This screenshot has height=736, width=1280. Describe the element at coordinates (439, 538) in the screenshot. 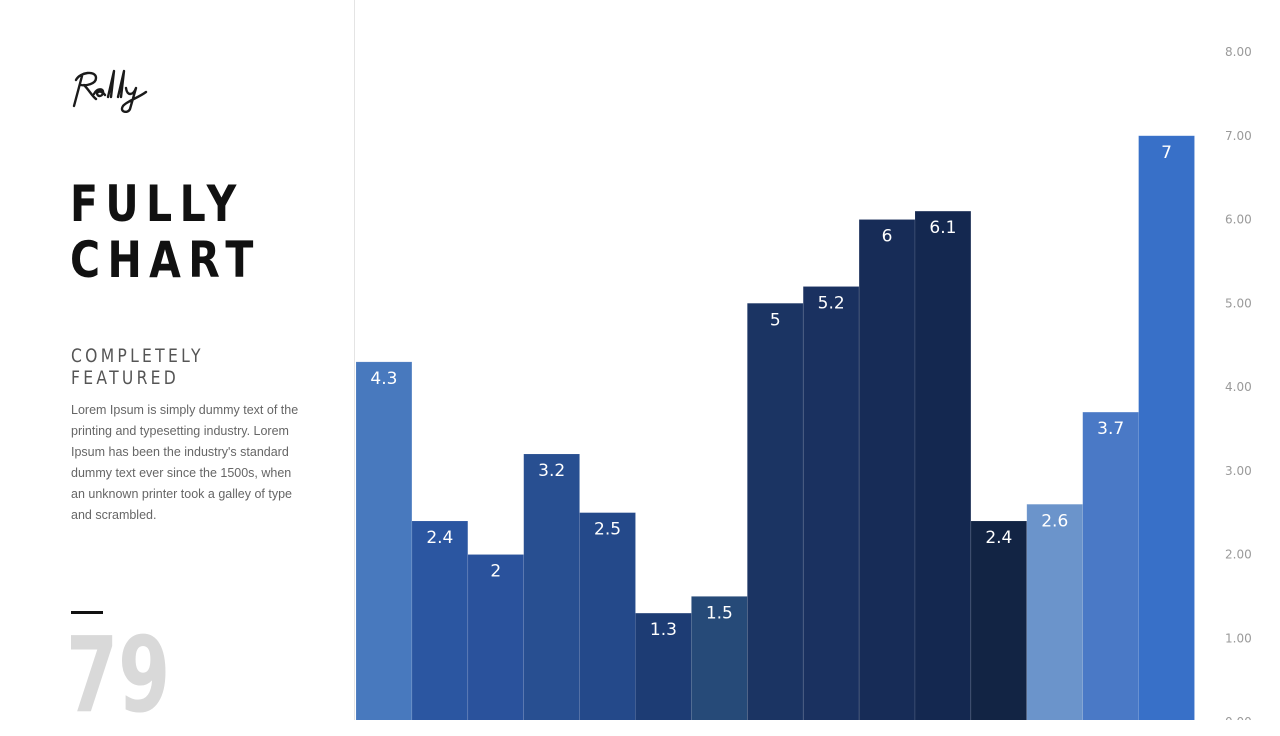

I see `bar-value-label-2: 2.4` at that location.